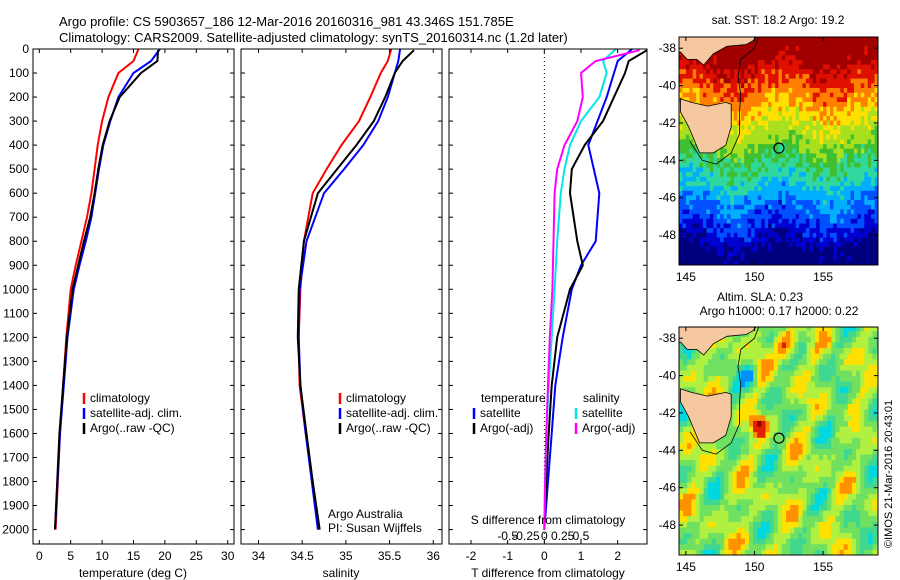 The image size is (900, 580). What do you see at coordinates (365, 514) in the screenshot?
I see `salinity-annotation-line-1: Argo Australia` at bounding box center [365, 514].